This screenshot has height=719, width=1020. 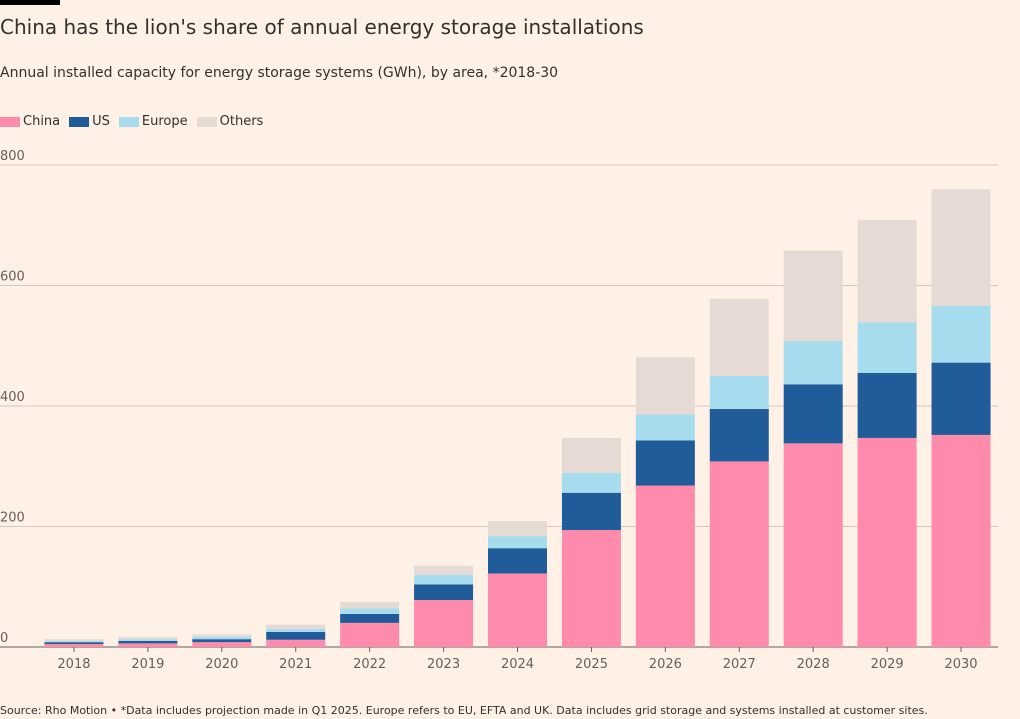 What do you see at coordinates (148, 645) in the screenshot?
I see `bar-segment-china-2019` at bounding box center [148, 645].